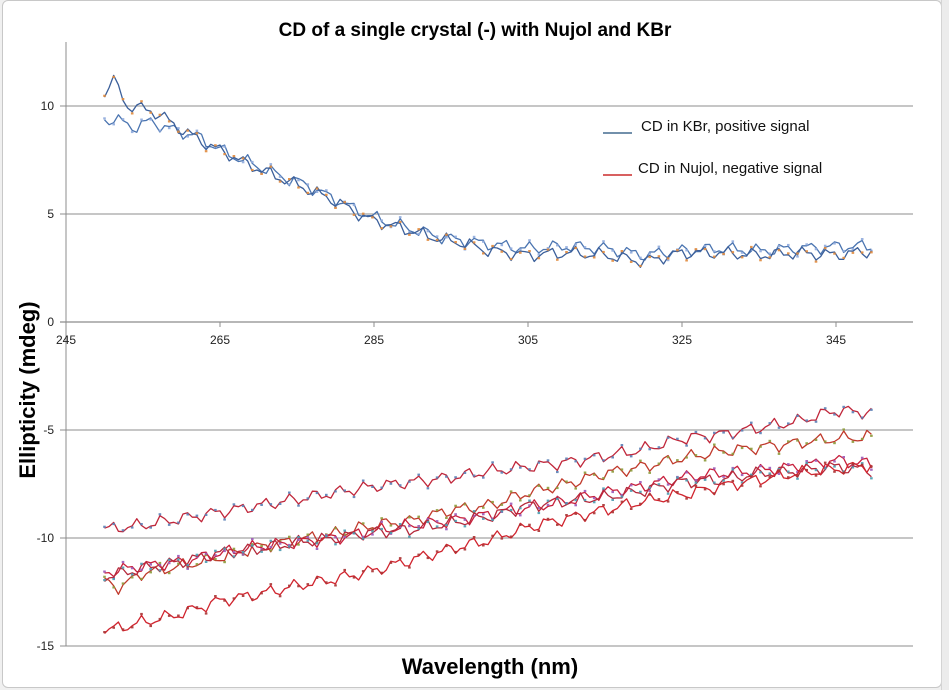  What do you see at coordinates (484, 334) in the screenshot?
I see `x-axis: 245 265 285 305 325 345` at bounding box center [484, 334].